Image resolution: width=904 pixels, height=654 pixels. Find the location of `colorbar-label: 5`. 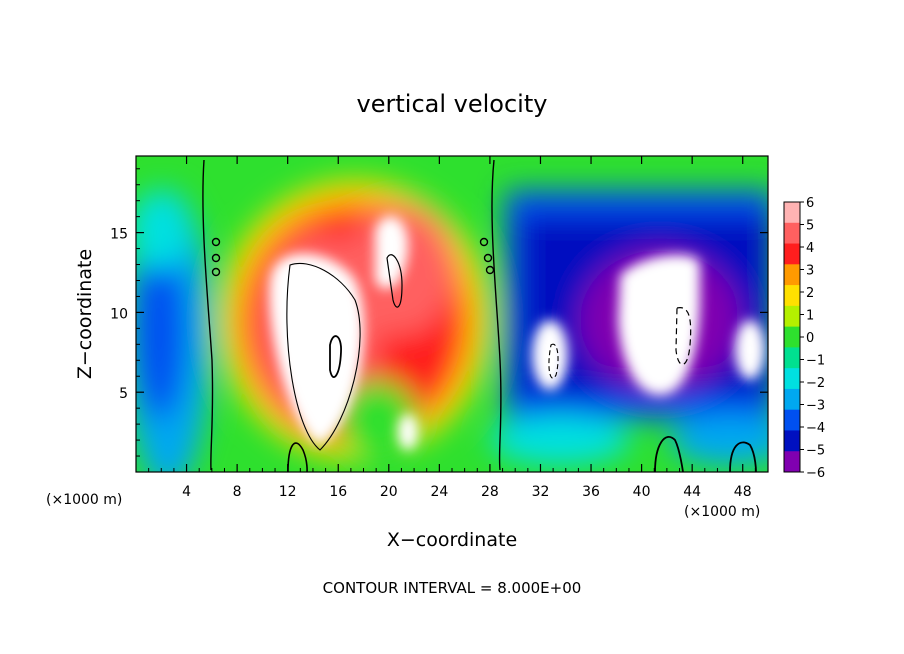

colorbar-label: 5 is located at coordinates (810, 226).